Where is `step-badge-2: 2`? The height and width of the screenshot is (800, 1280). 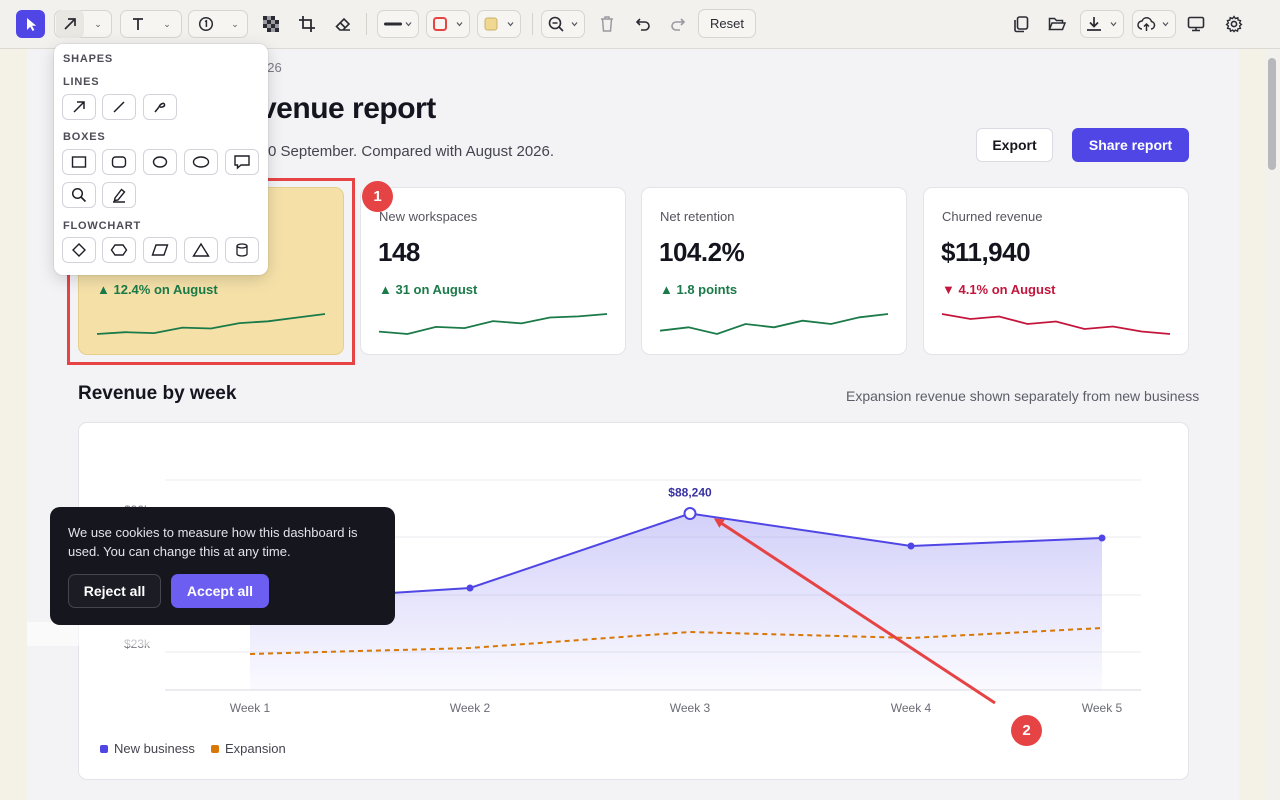
step-badge-2: 2 is located at coordinates (1026, 730).